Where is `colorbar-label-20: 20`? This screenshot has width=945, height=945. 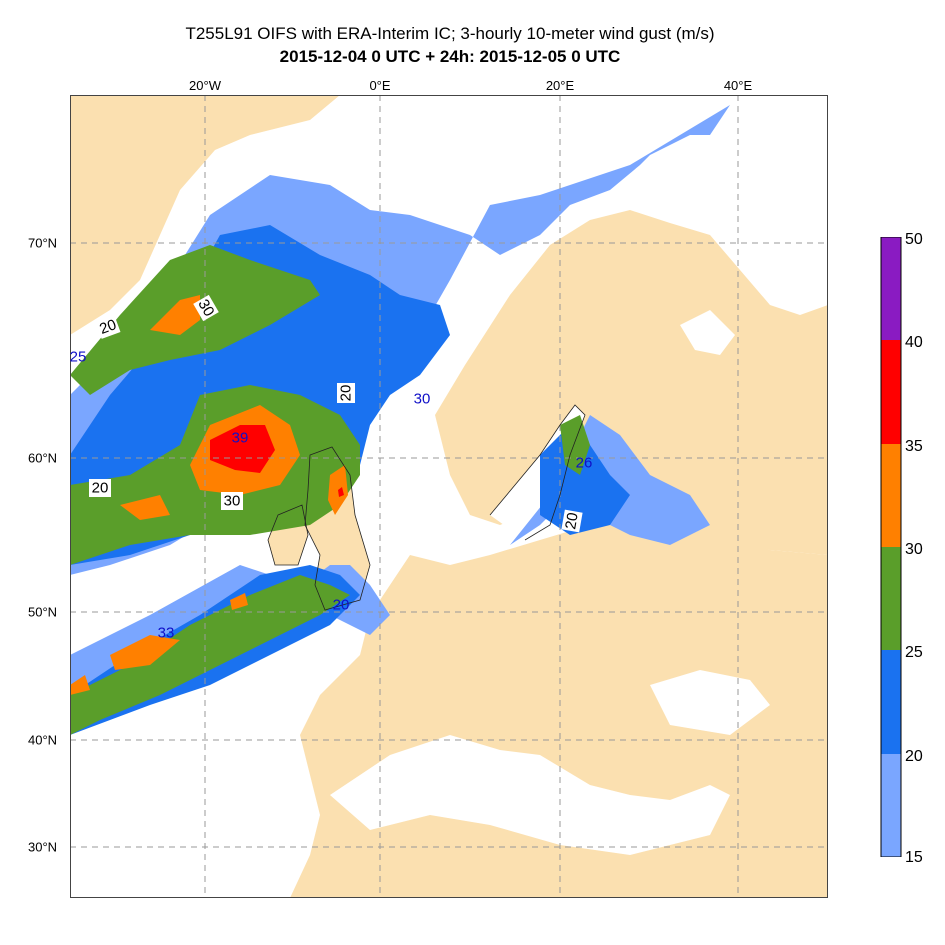 colorbar-label-20: 20 is located at coordinates (914, 756).